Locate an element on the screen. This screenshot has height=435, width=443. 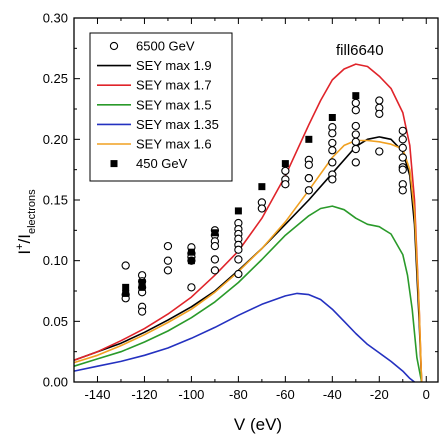
legend-square-swatch is located at coordinates (114, 164).